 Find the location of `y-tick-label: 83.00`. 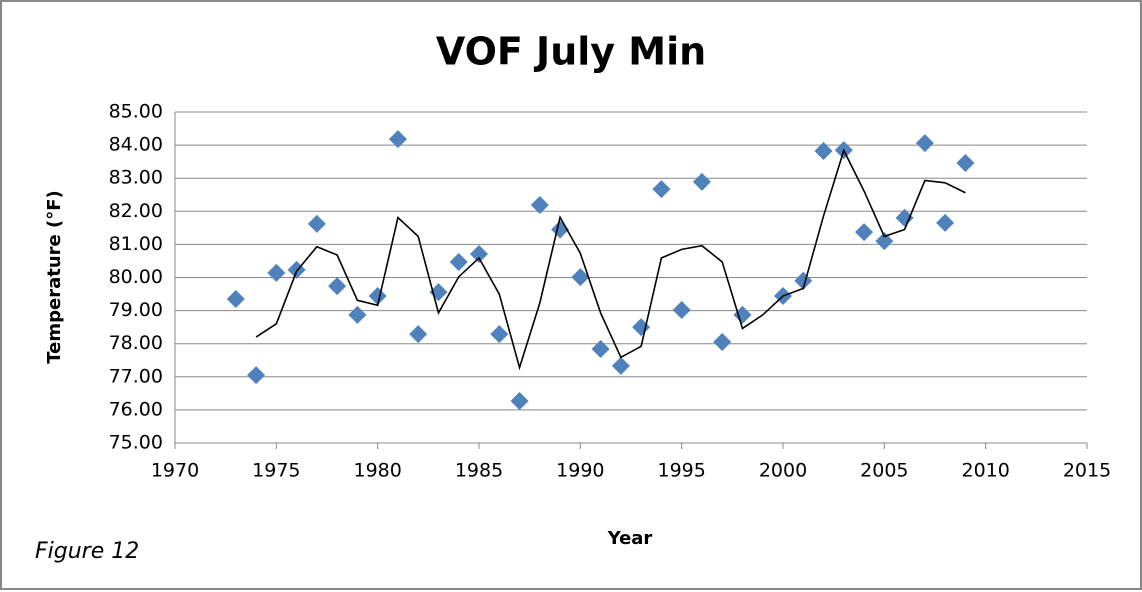

y-tick-label: 83.00 is located at coordinates (136, 178).